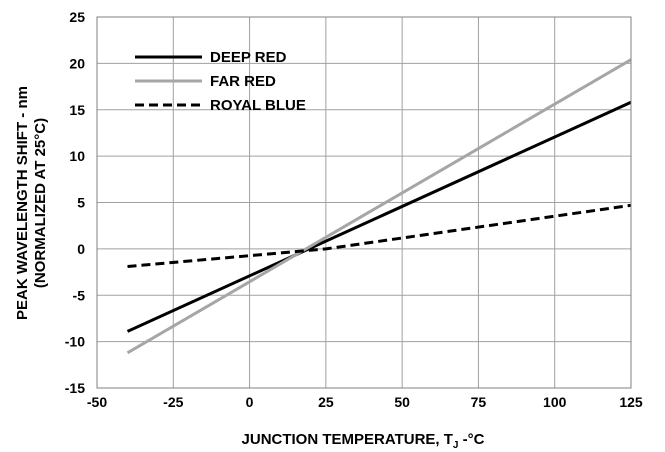 This screenshot has width=665, height=452. I want to click on y-tick-label: 0, so click(81, 249).